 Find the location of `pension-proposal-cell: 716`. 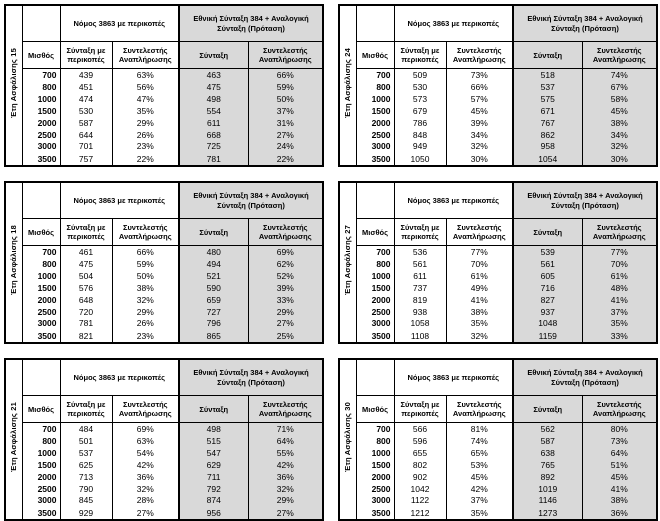

pension-proposal-cell: 716 is located at coordinates (547, 287).